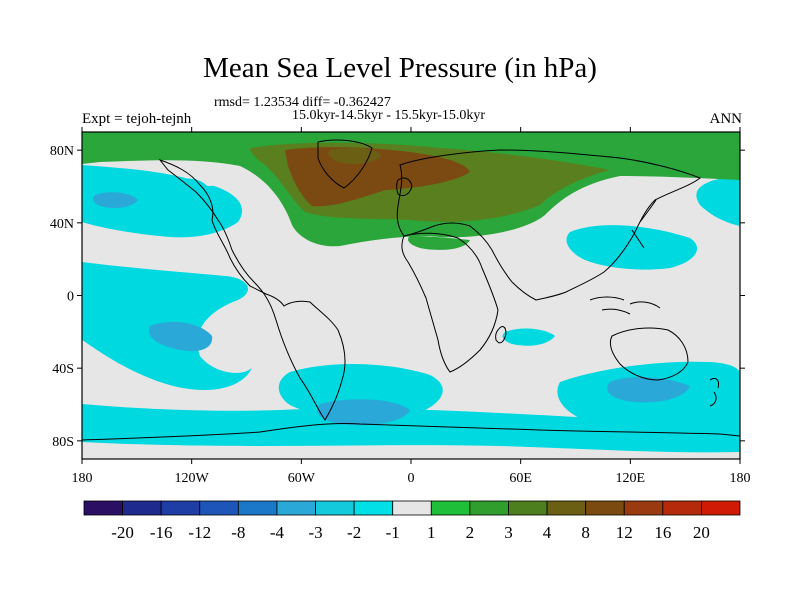 Image resolution: width=800 pixels, height=600 pixels. I want to click on coast-africa, so click(450, 302).